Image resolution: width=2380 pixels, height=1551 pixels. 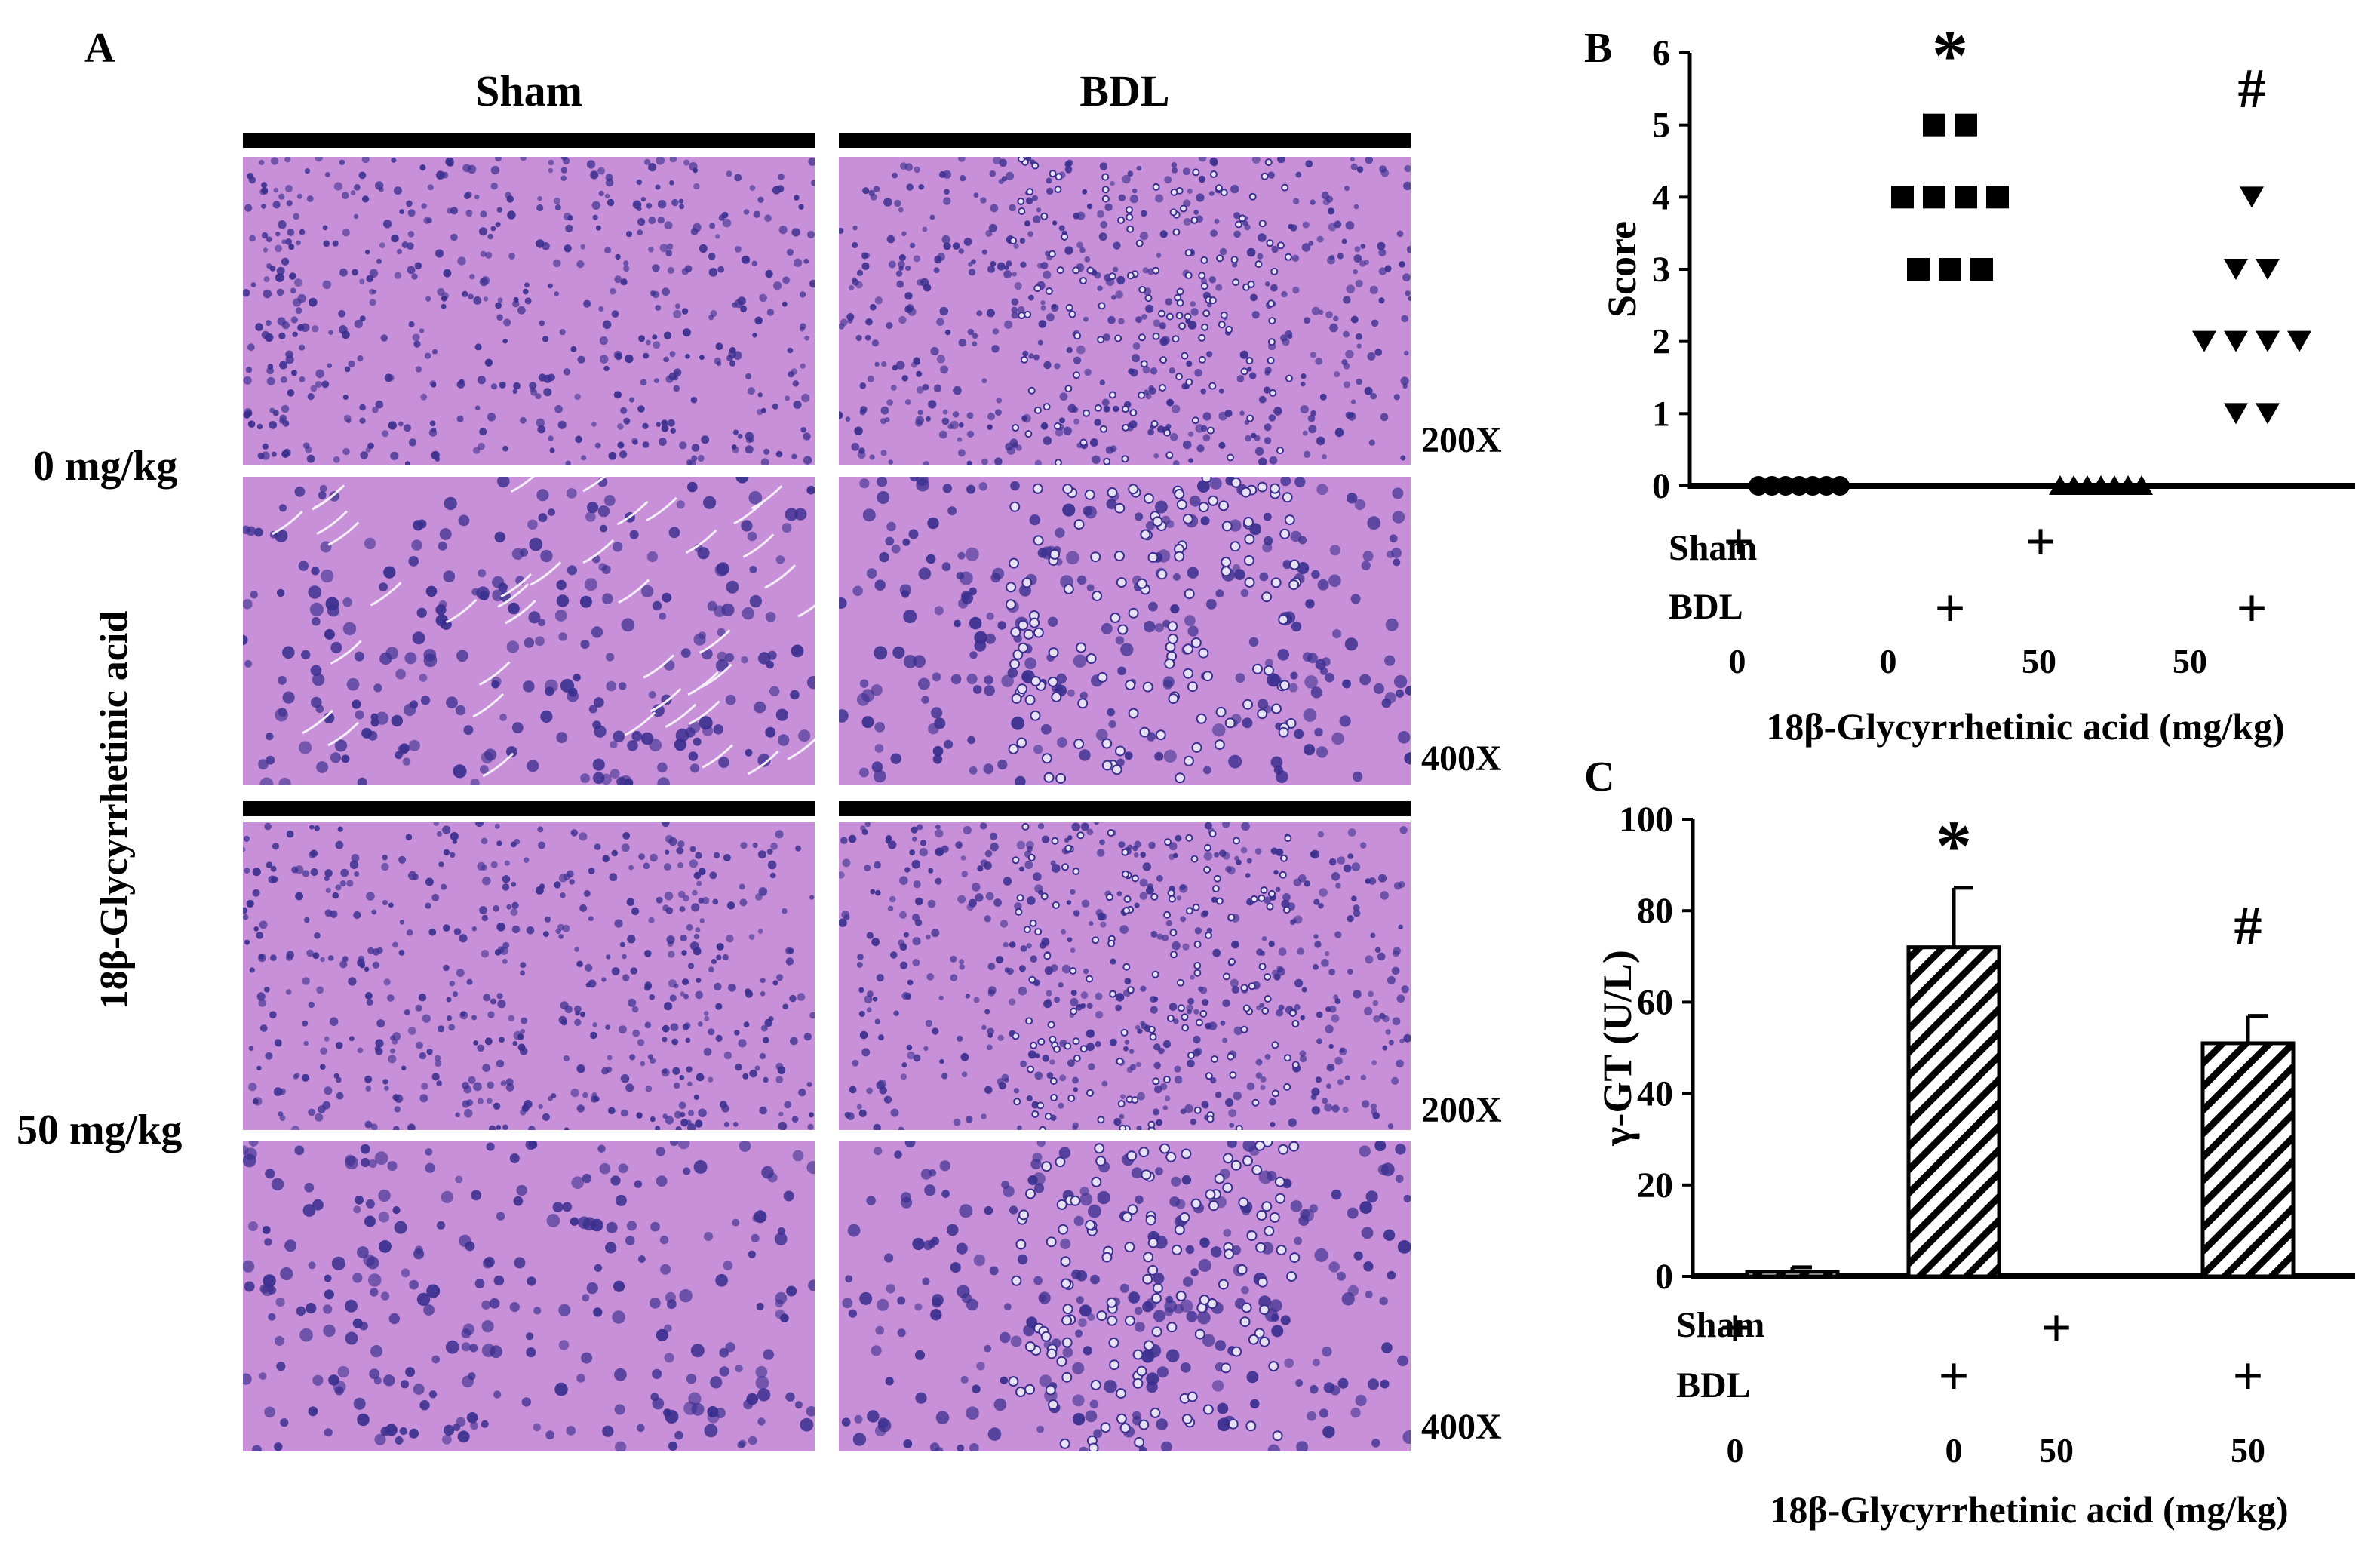 I want to click on magnification-400x-bottom: 400X, so click(x=1461, y=1427).